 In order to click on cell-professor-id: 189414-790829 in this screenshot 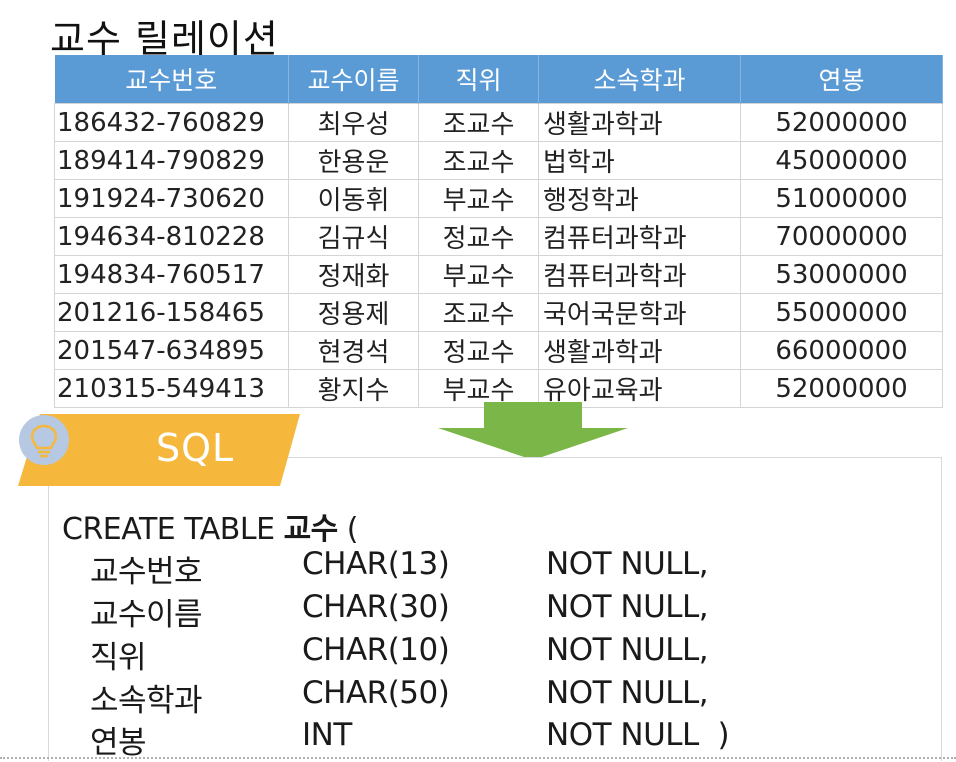, I will do `click(171, 160)`.